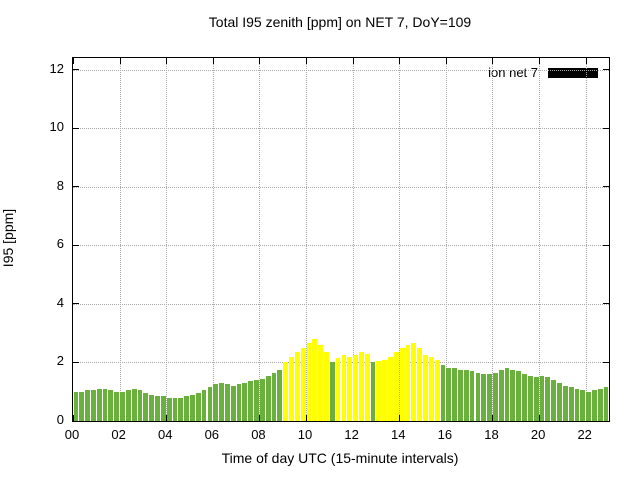 This screenshot has height=480, width=640. Describe the element at coordinates (398, 434) in the screenshot. I see `x-tick-label: 14` at that location.